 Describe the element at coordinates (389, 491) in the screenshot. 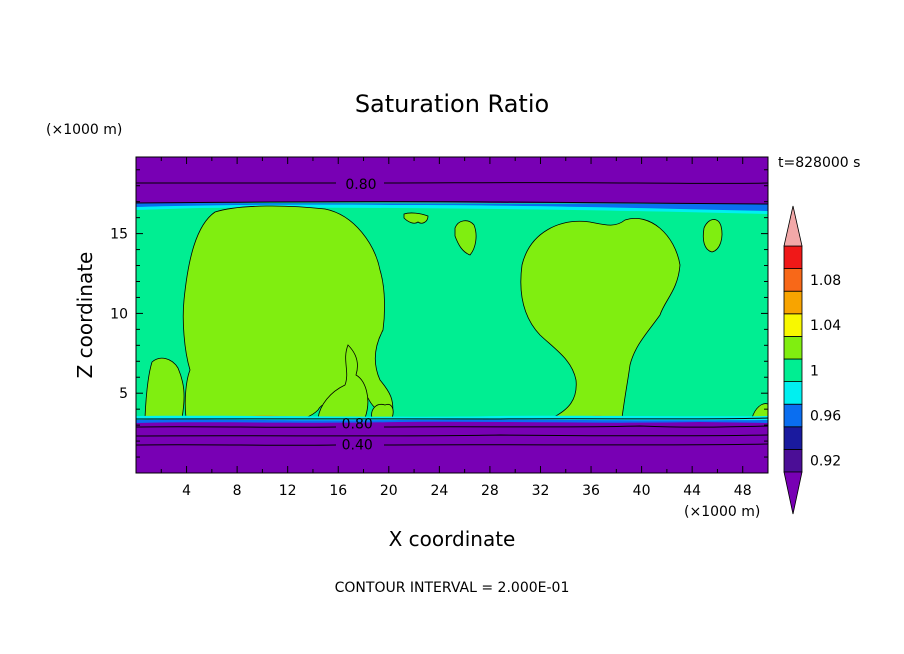

I see `x-tick-label: 20` at that location.